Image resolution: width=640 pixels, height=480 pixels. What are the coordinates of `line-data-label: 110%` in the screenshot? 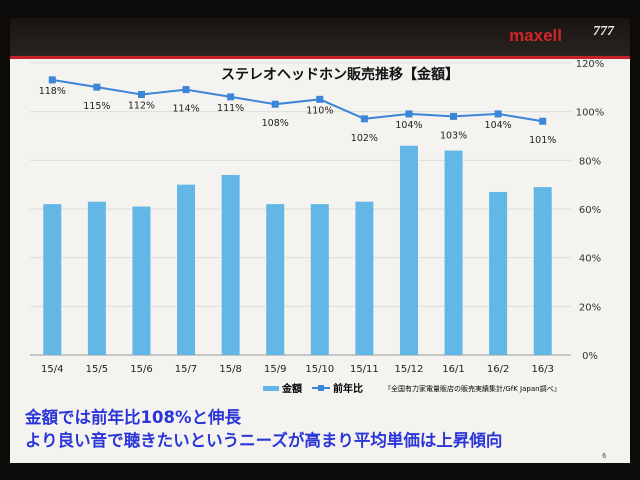 It's located at (319, 110).